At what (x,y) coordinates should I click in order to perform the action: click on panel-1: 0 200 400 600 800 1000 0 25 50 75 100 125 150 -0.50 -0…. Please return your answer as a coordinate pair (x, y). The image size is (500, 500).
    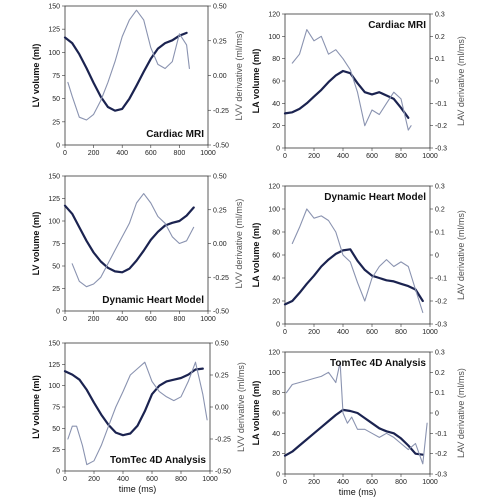
    Looking at the image, I should click on (137, 81).